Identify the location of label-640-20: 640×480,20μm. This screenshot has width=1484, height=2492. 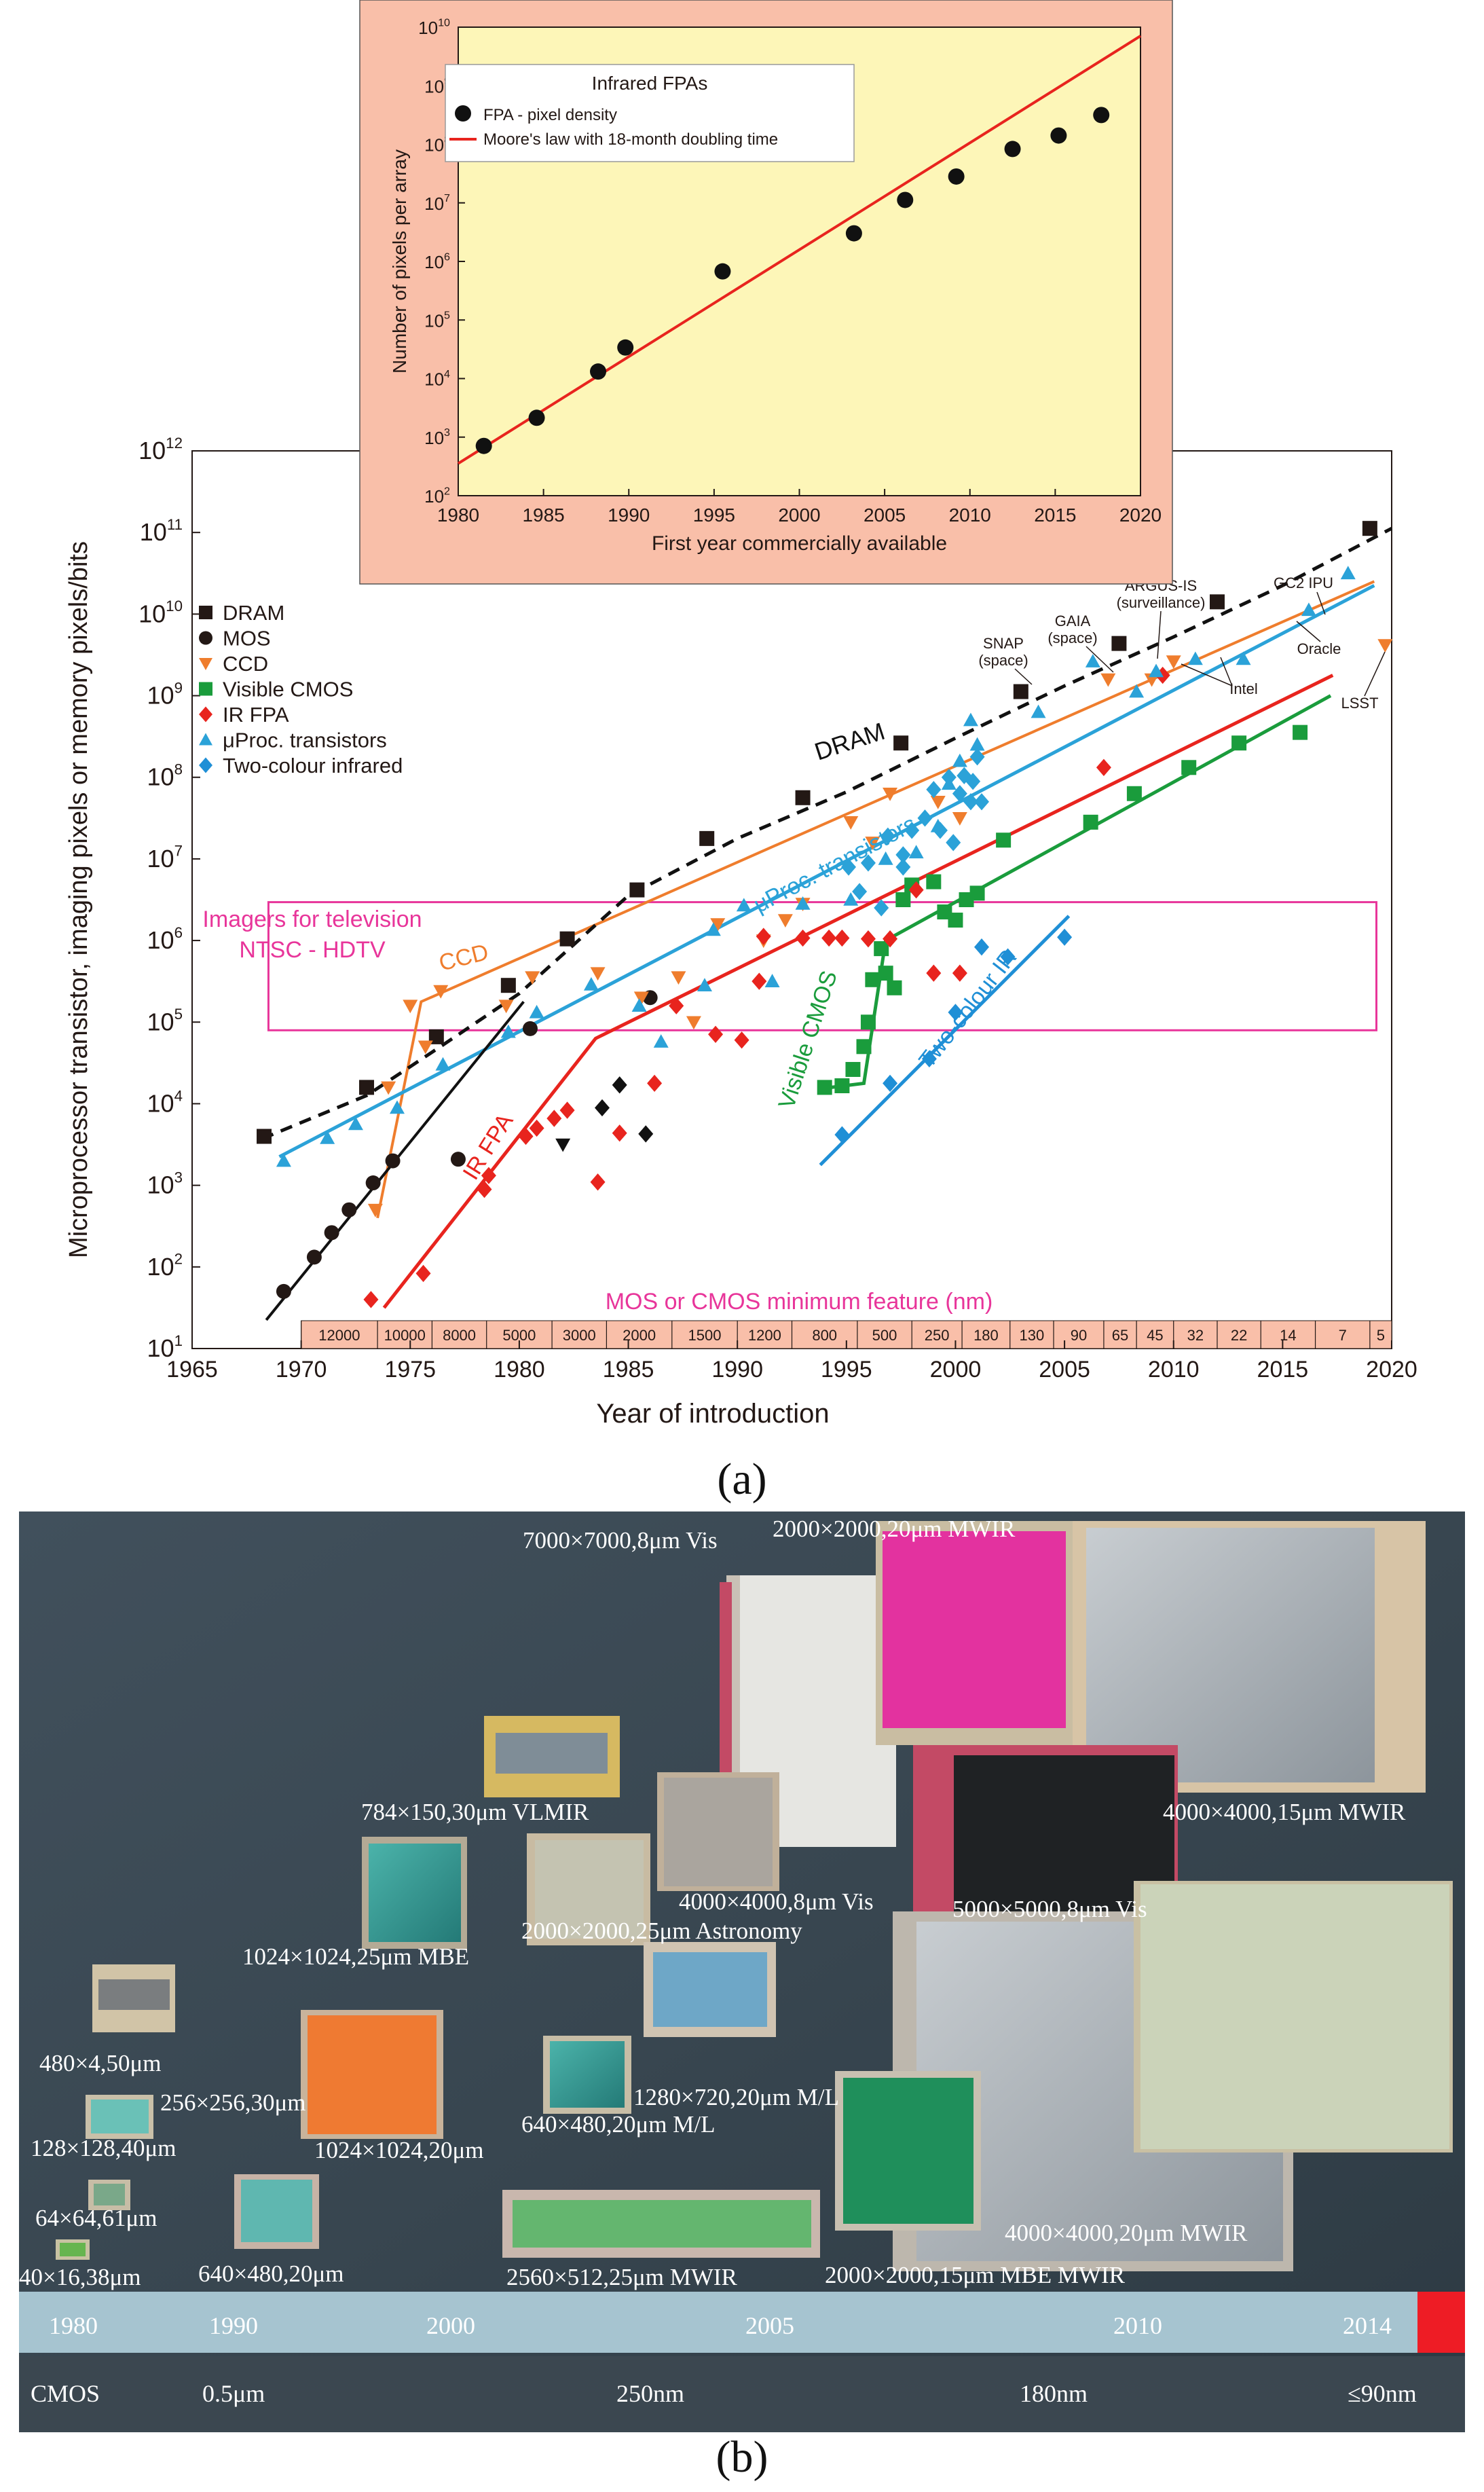
(271, 2274).